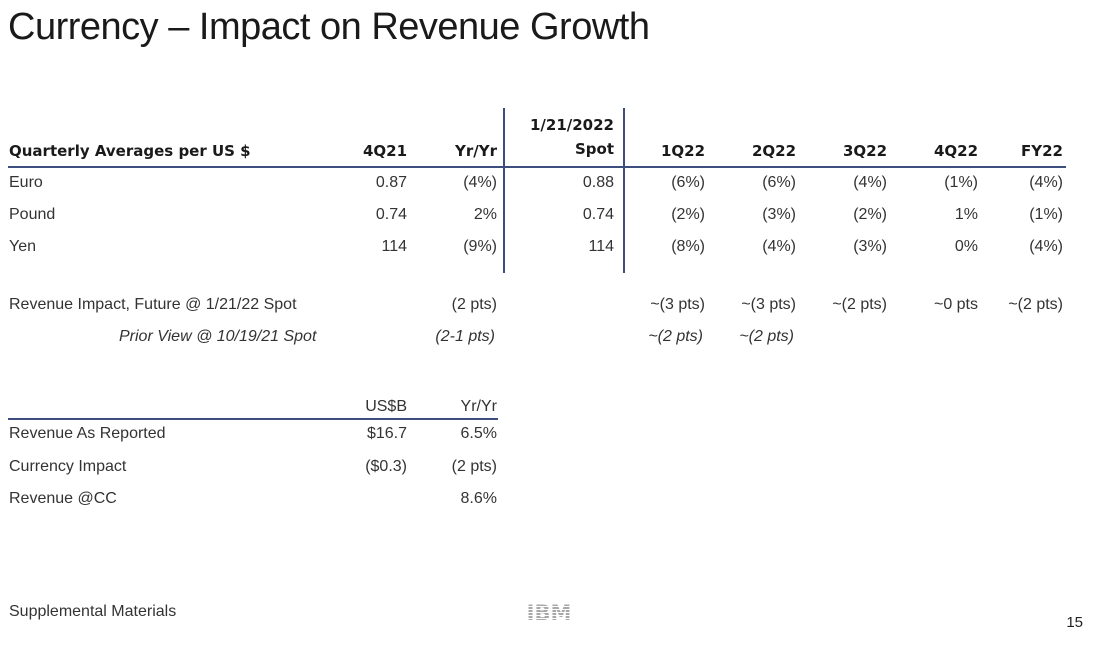 The image size is (1103, 645). I want to click on fx-header-fy22: FY22, so click(1042, 151).